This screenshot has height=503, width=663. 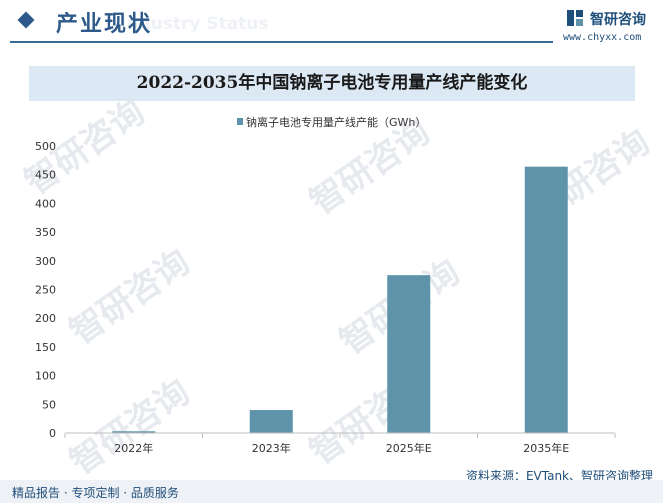 What do you see at coordinates (49, 404) in the screenshot?
I see `y-tick-label: 50` at bounding box center [49, 404].